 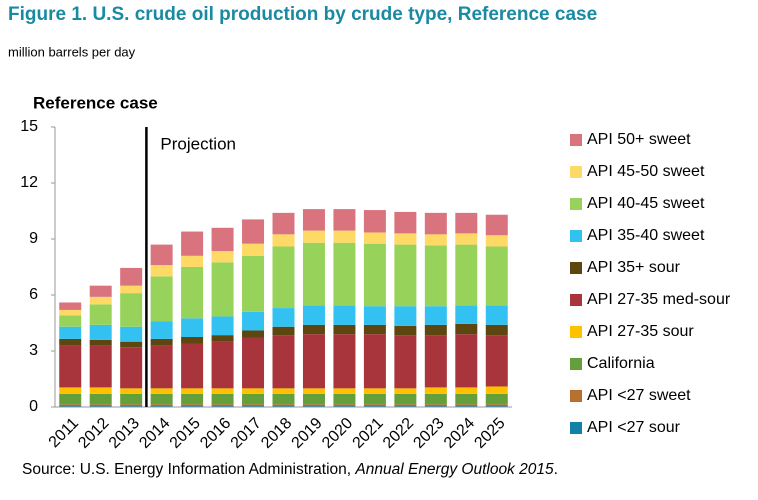 I want to click on x-tick-label: 2015, so click(x=185, y=433).